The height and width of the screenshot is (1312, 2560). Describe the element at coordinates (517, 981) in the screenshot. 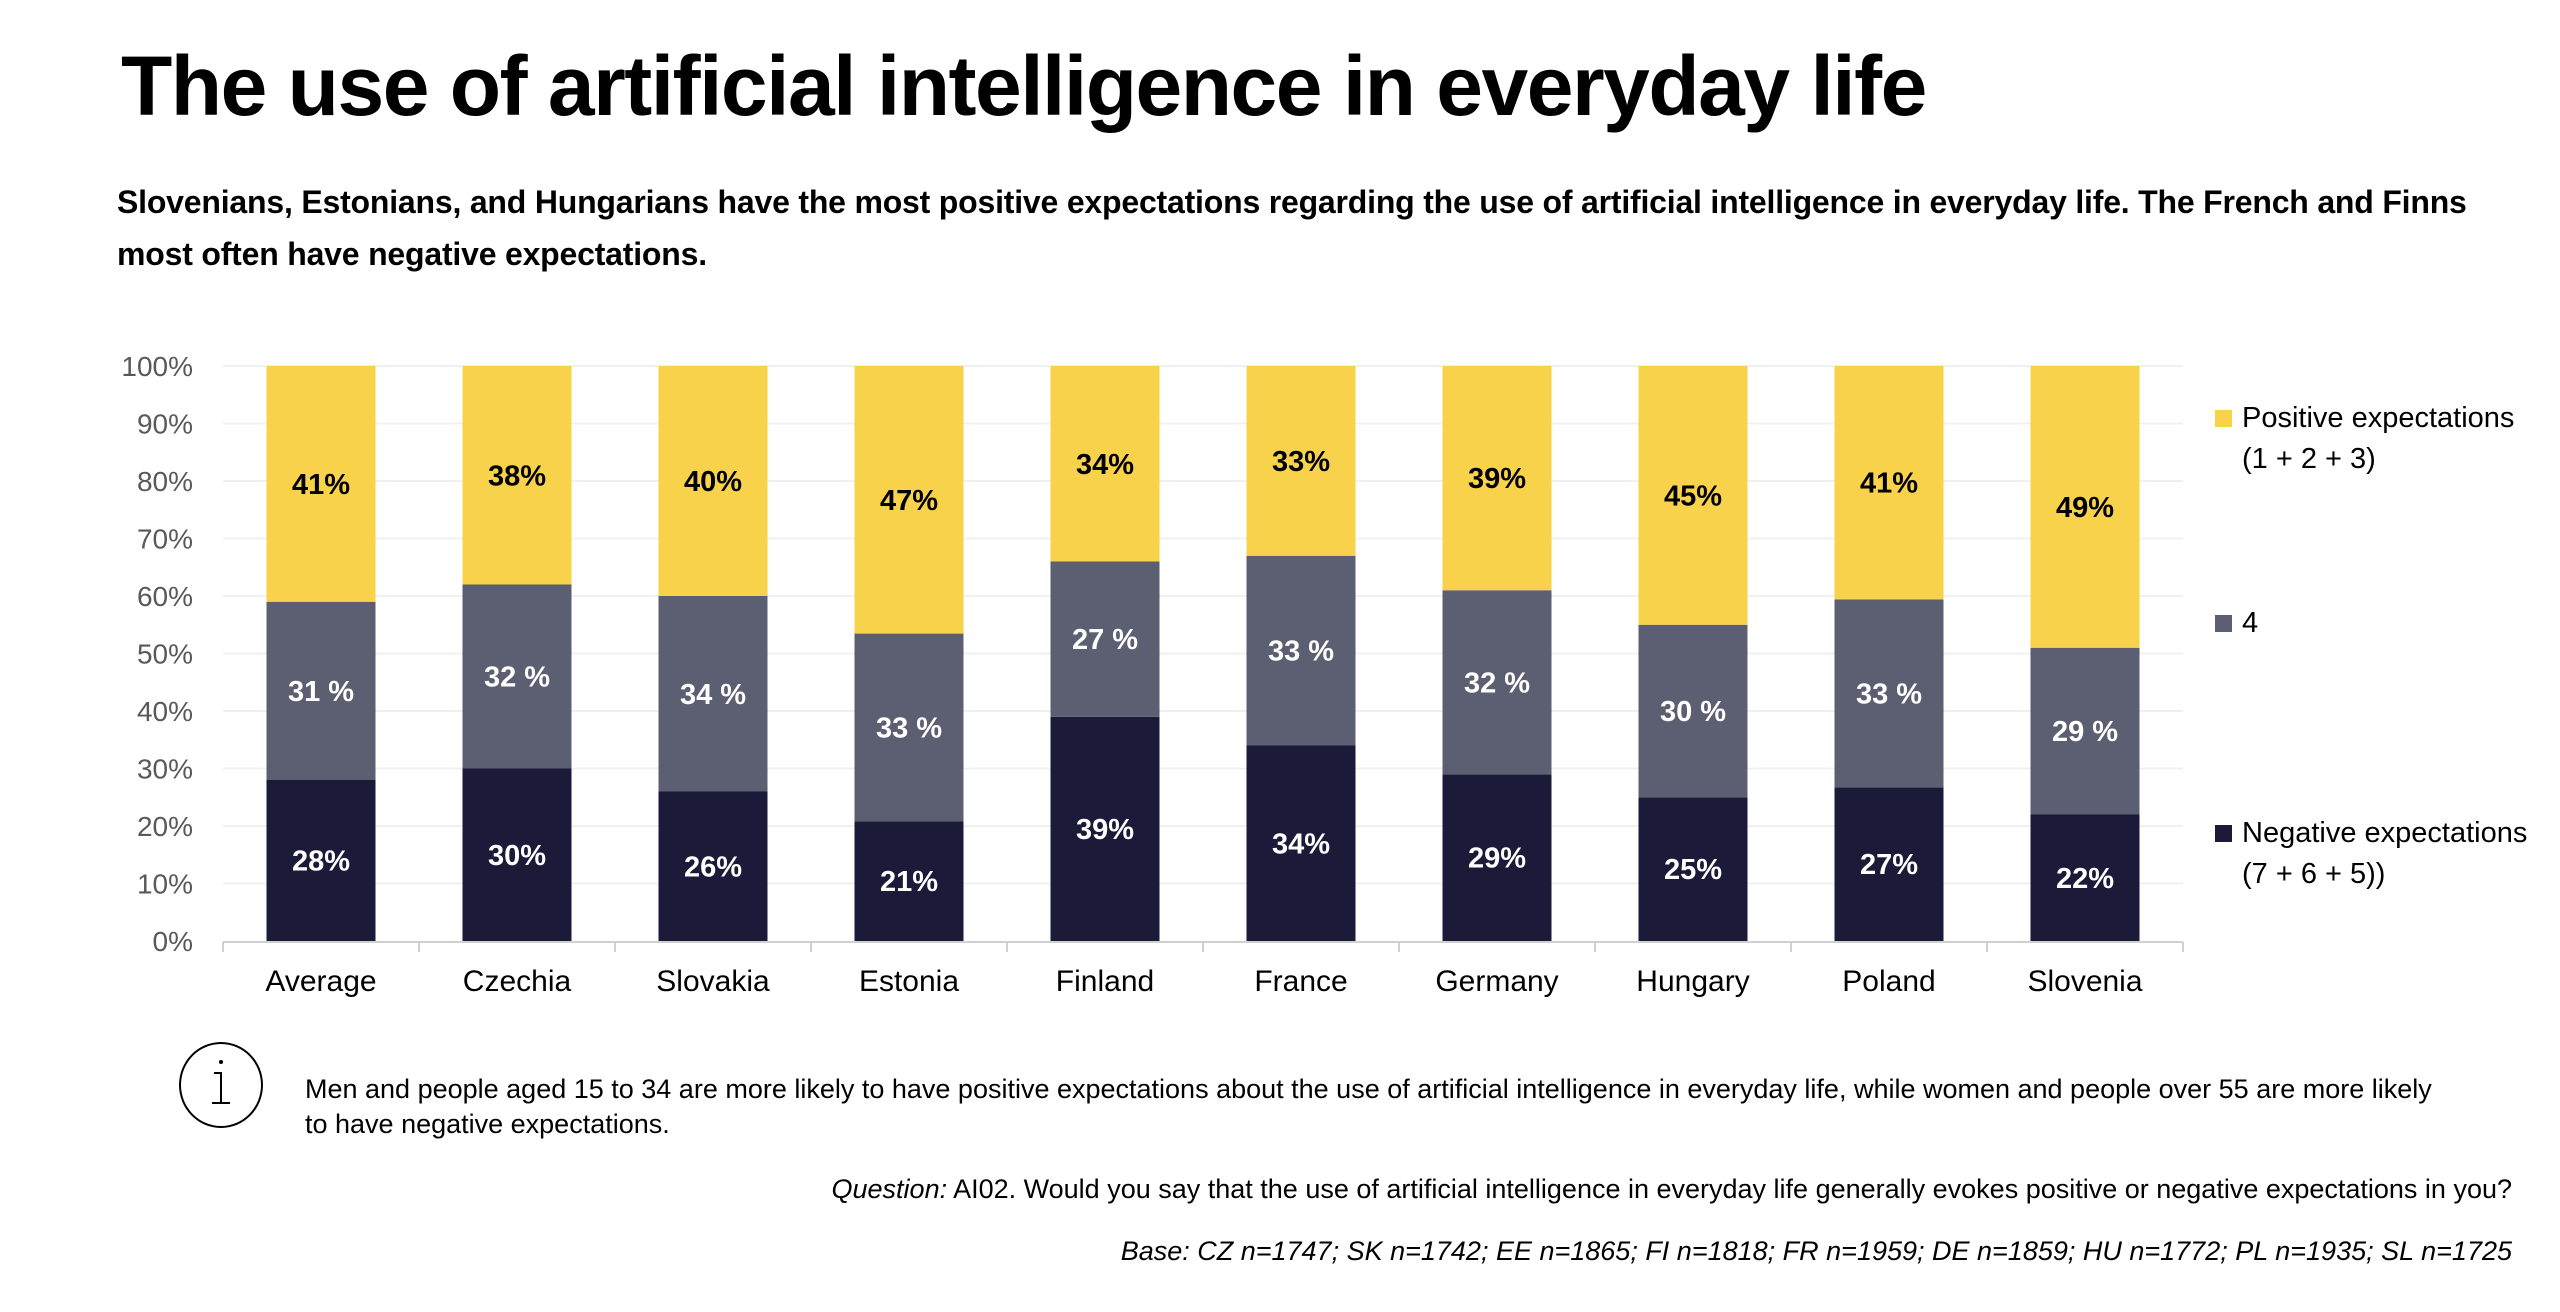

I see `x-tick-label: Czechia` at that location.